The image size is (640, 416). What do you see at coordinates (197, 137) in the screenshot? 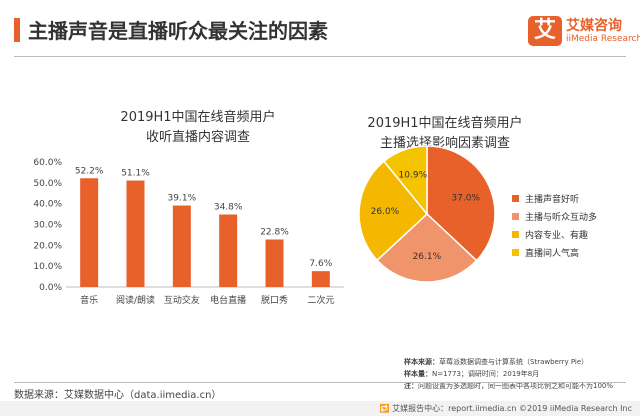
I see `bar-chart-title-line2: 收听直播内容调查` at bounding box center [197, 137].